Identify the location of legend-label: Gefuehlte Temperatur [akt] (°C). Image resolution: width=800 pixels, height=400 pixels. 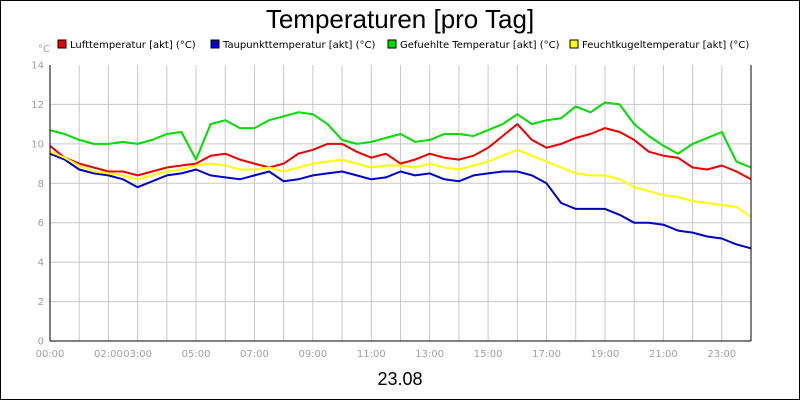
(480, 45).